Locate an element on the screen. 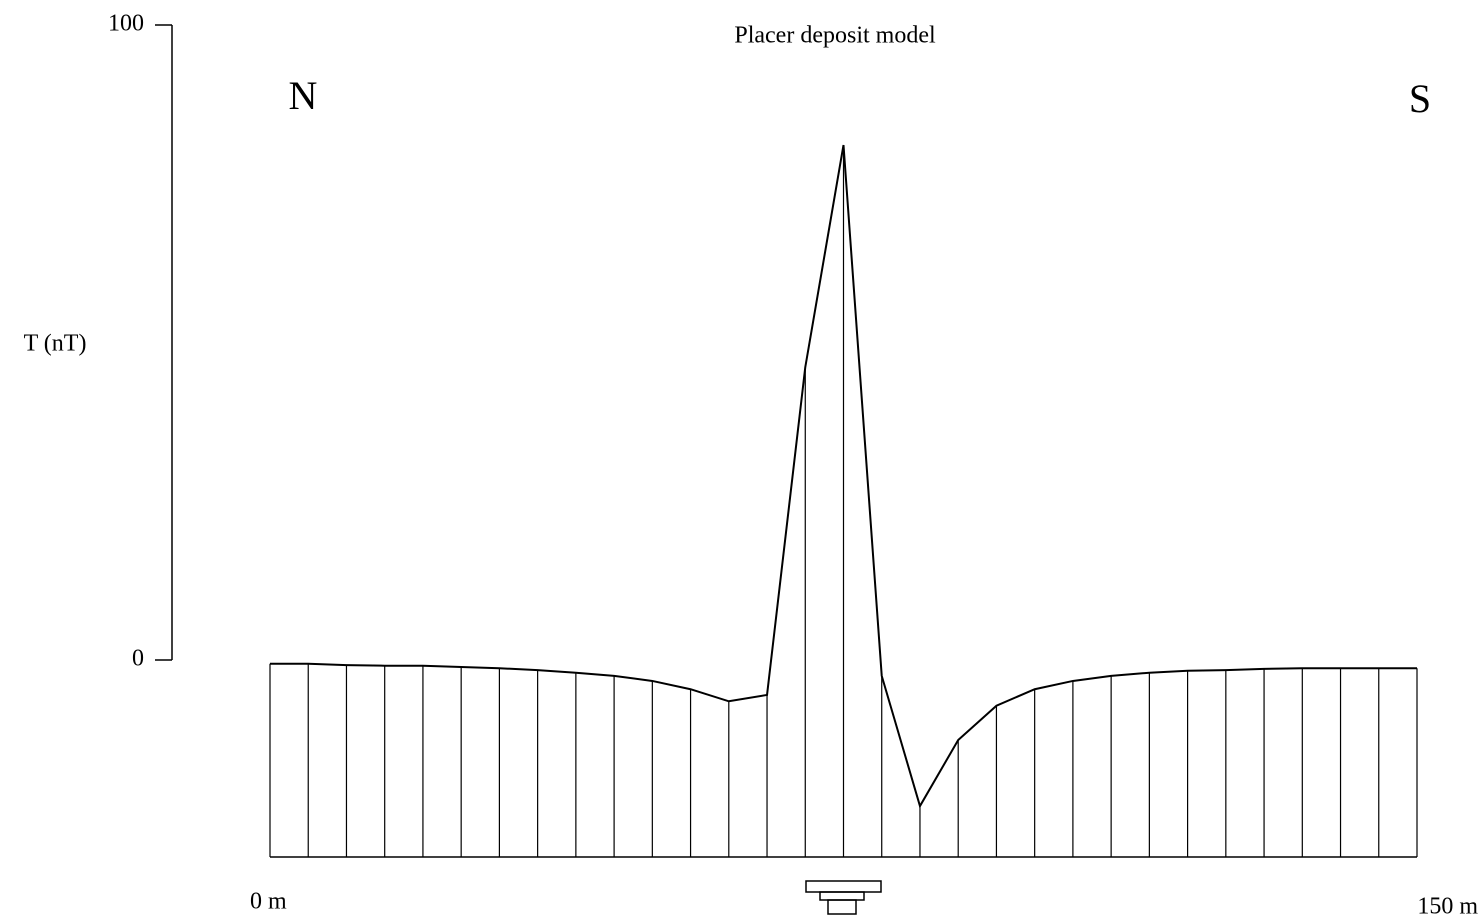  south-label: S is located at coordinates (1420, 98).